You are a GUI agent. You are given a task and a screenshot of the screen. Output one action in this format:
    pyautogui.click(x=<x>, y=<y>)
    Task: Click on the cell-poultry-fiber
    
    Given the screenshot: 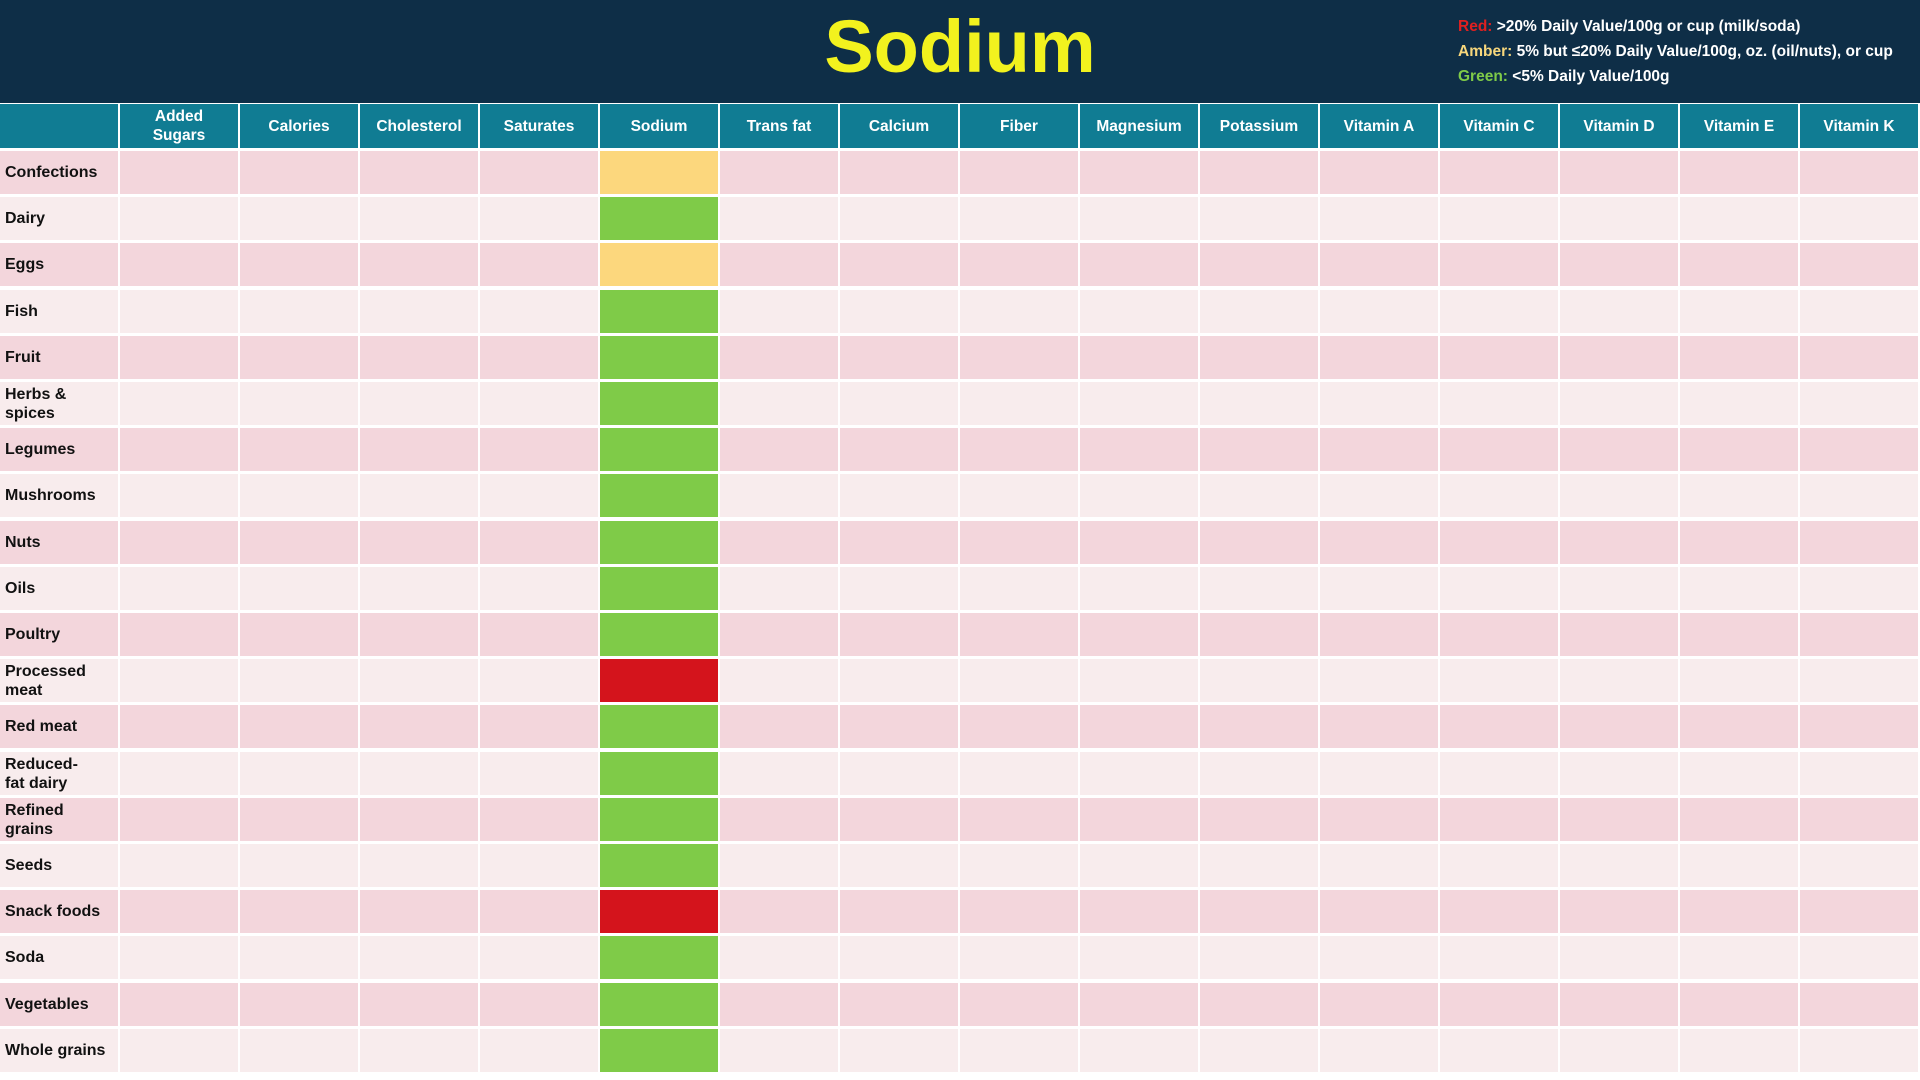 What is the action you would take?
    pyautogui.click(x=1019, y=634)
    